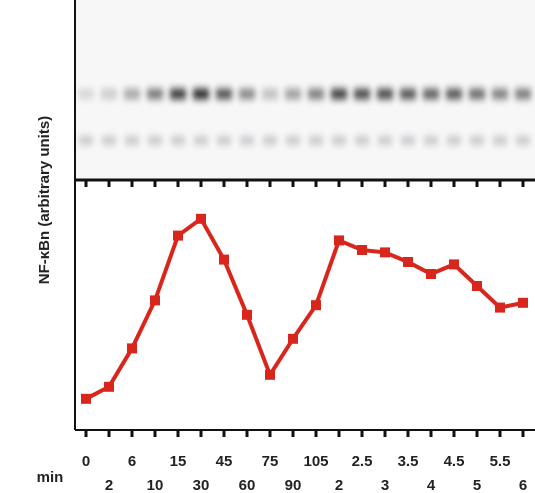 The height and width of the screenshot is (493, 535). What do you see at coordinates (44, 200) in the screenshot?
I see `y-axis-label: NF-κBn (arbitrary units)` at bounding box center [44, 200].